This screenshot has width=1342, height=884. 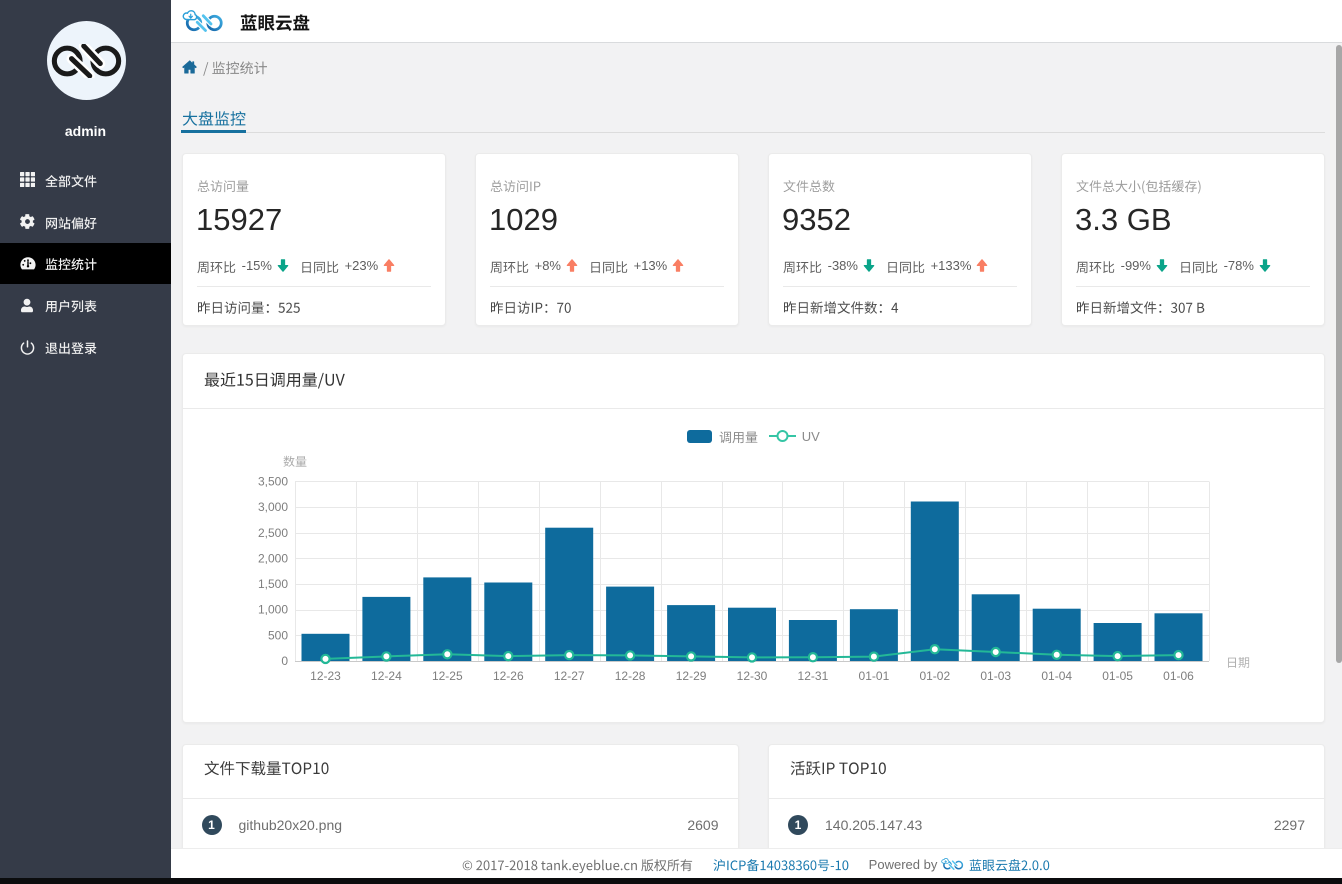 What do you see at coordinates (386, 676) in the screenshot?
I see `svg-text: 12-24` at bounding box center [386, 676].